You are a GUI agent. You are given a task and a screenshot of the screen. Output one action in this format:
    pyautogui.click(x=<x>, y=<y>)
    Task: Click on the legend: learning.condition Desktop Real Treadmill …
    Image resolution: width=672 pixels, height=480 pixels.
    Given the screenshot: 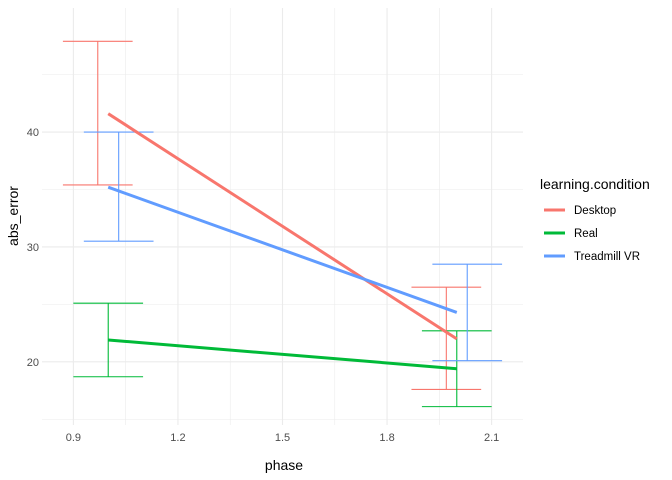 What is the action you would take?
    pyautogui.click(x=595, y=219)
    